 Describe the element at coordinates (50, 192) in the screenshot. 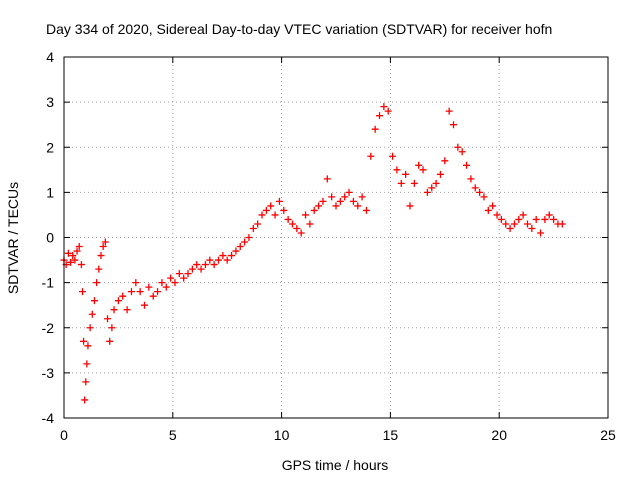

I see `y-tick-label: 1` at that location.